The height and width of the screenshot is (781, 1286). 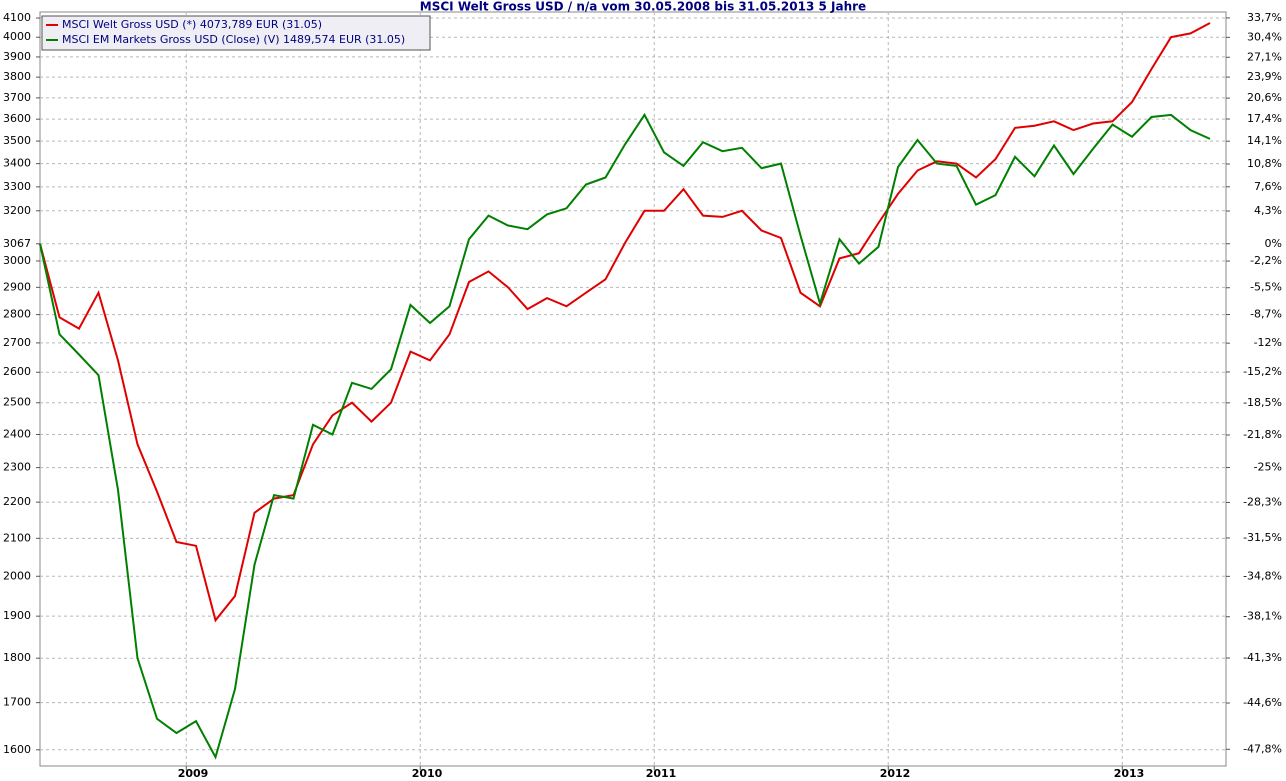 What do you see at coordinates (1262, 402) in the screenshot?
I see `y2-tick-label: -18,5%` at bounding box center [1262, 402].